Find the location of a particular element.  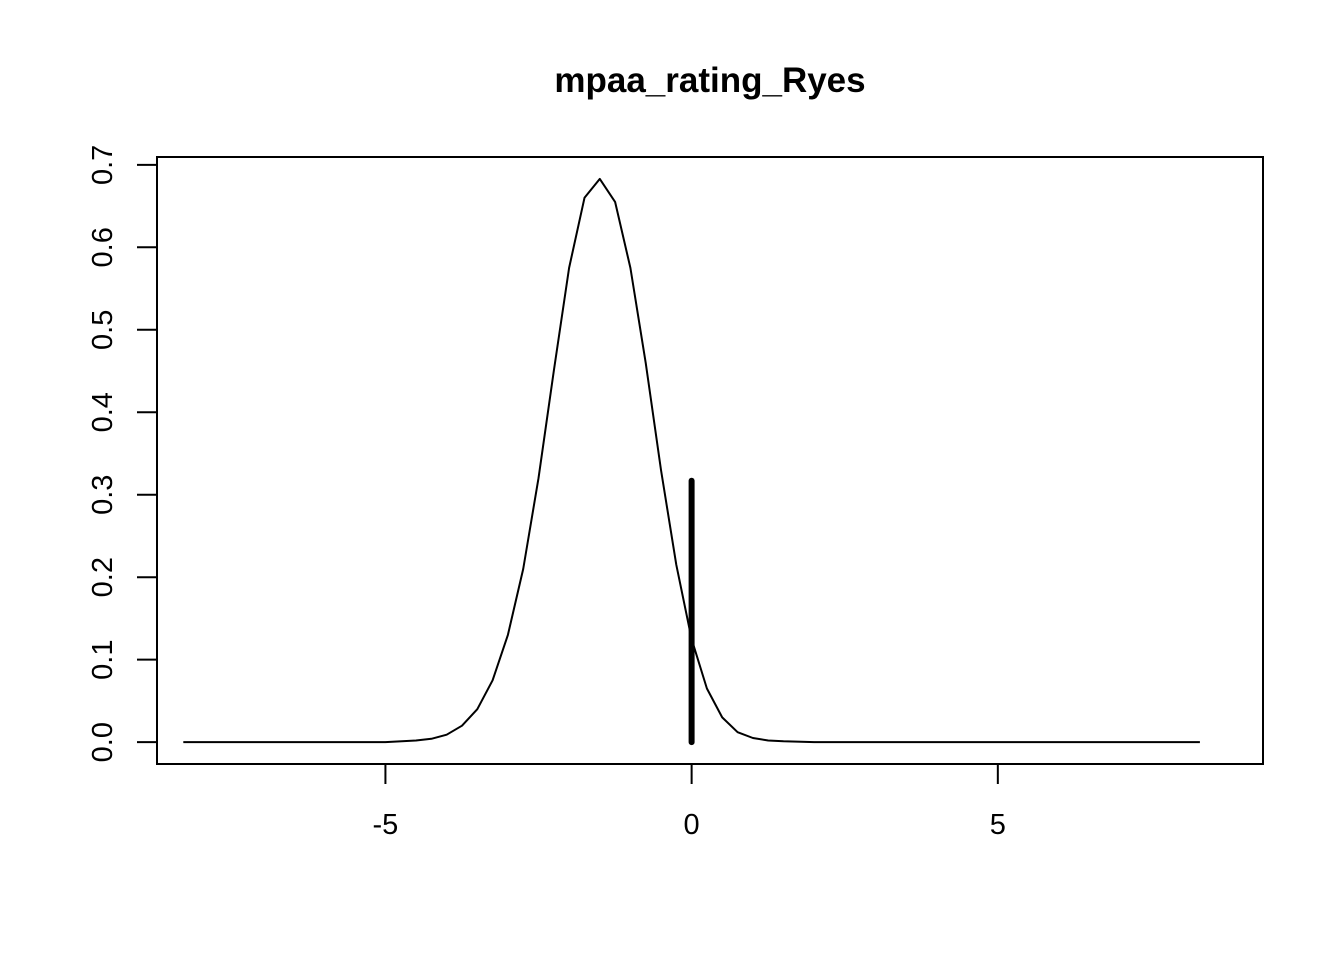

y-tick-label: 0.1 is located at coordinates (103, 660).